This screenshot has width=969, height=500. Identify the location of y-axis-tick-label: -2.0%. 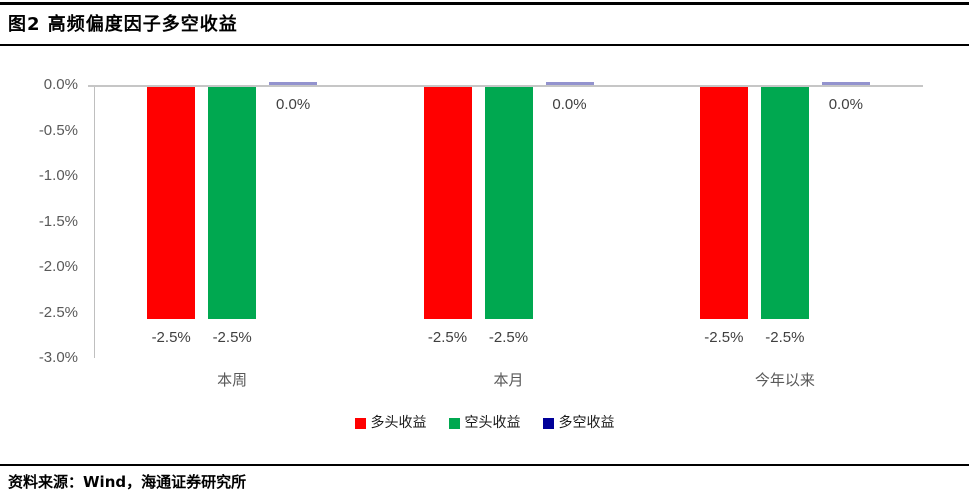
(58, 266).